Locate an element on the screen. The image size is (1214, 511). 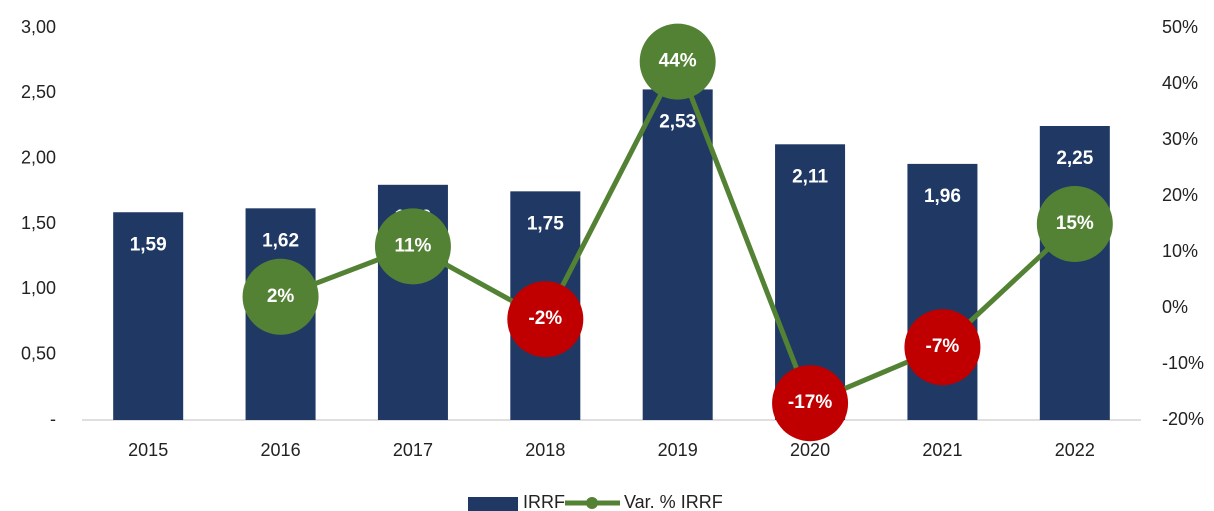
x-tick-label: 2022 is located at coordinates (1075, 450).